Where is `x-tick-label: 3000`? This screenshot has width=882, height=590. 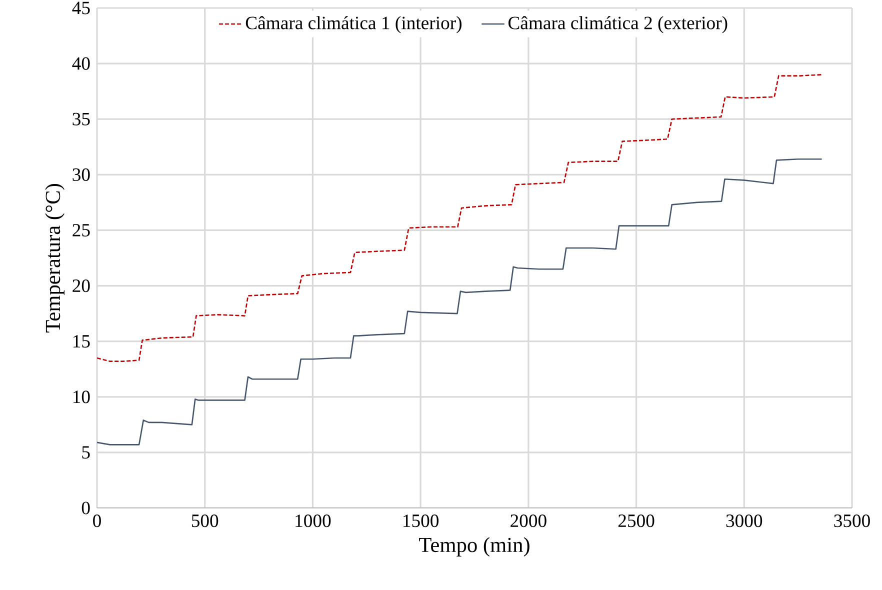
x-tick-label: 3000 is located at coordinates (744, 521).